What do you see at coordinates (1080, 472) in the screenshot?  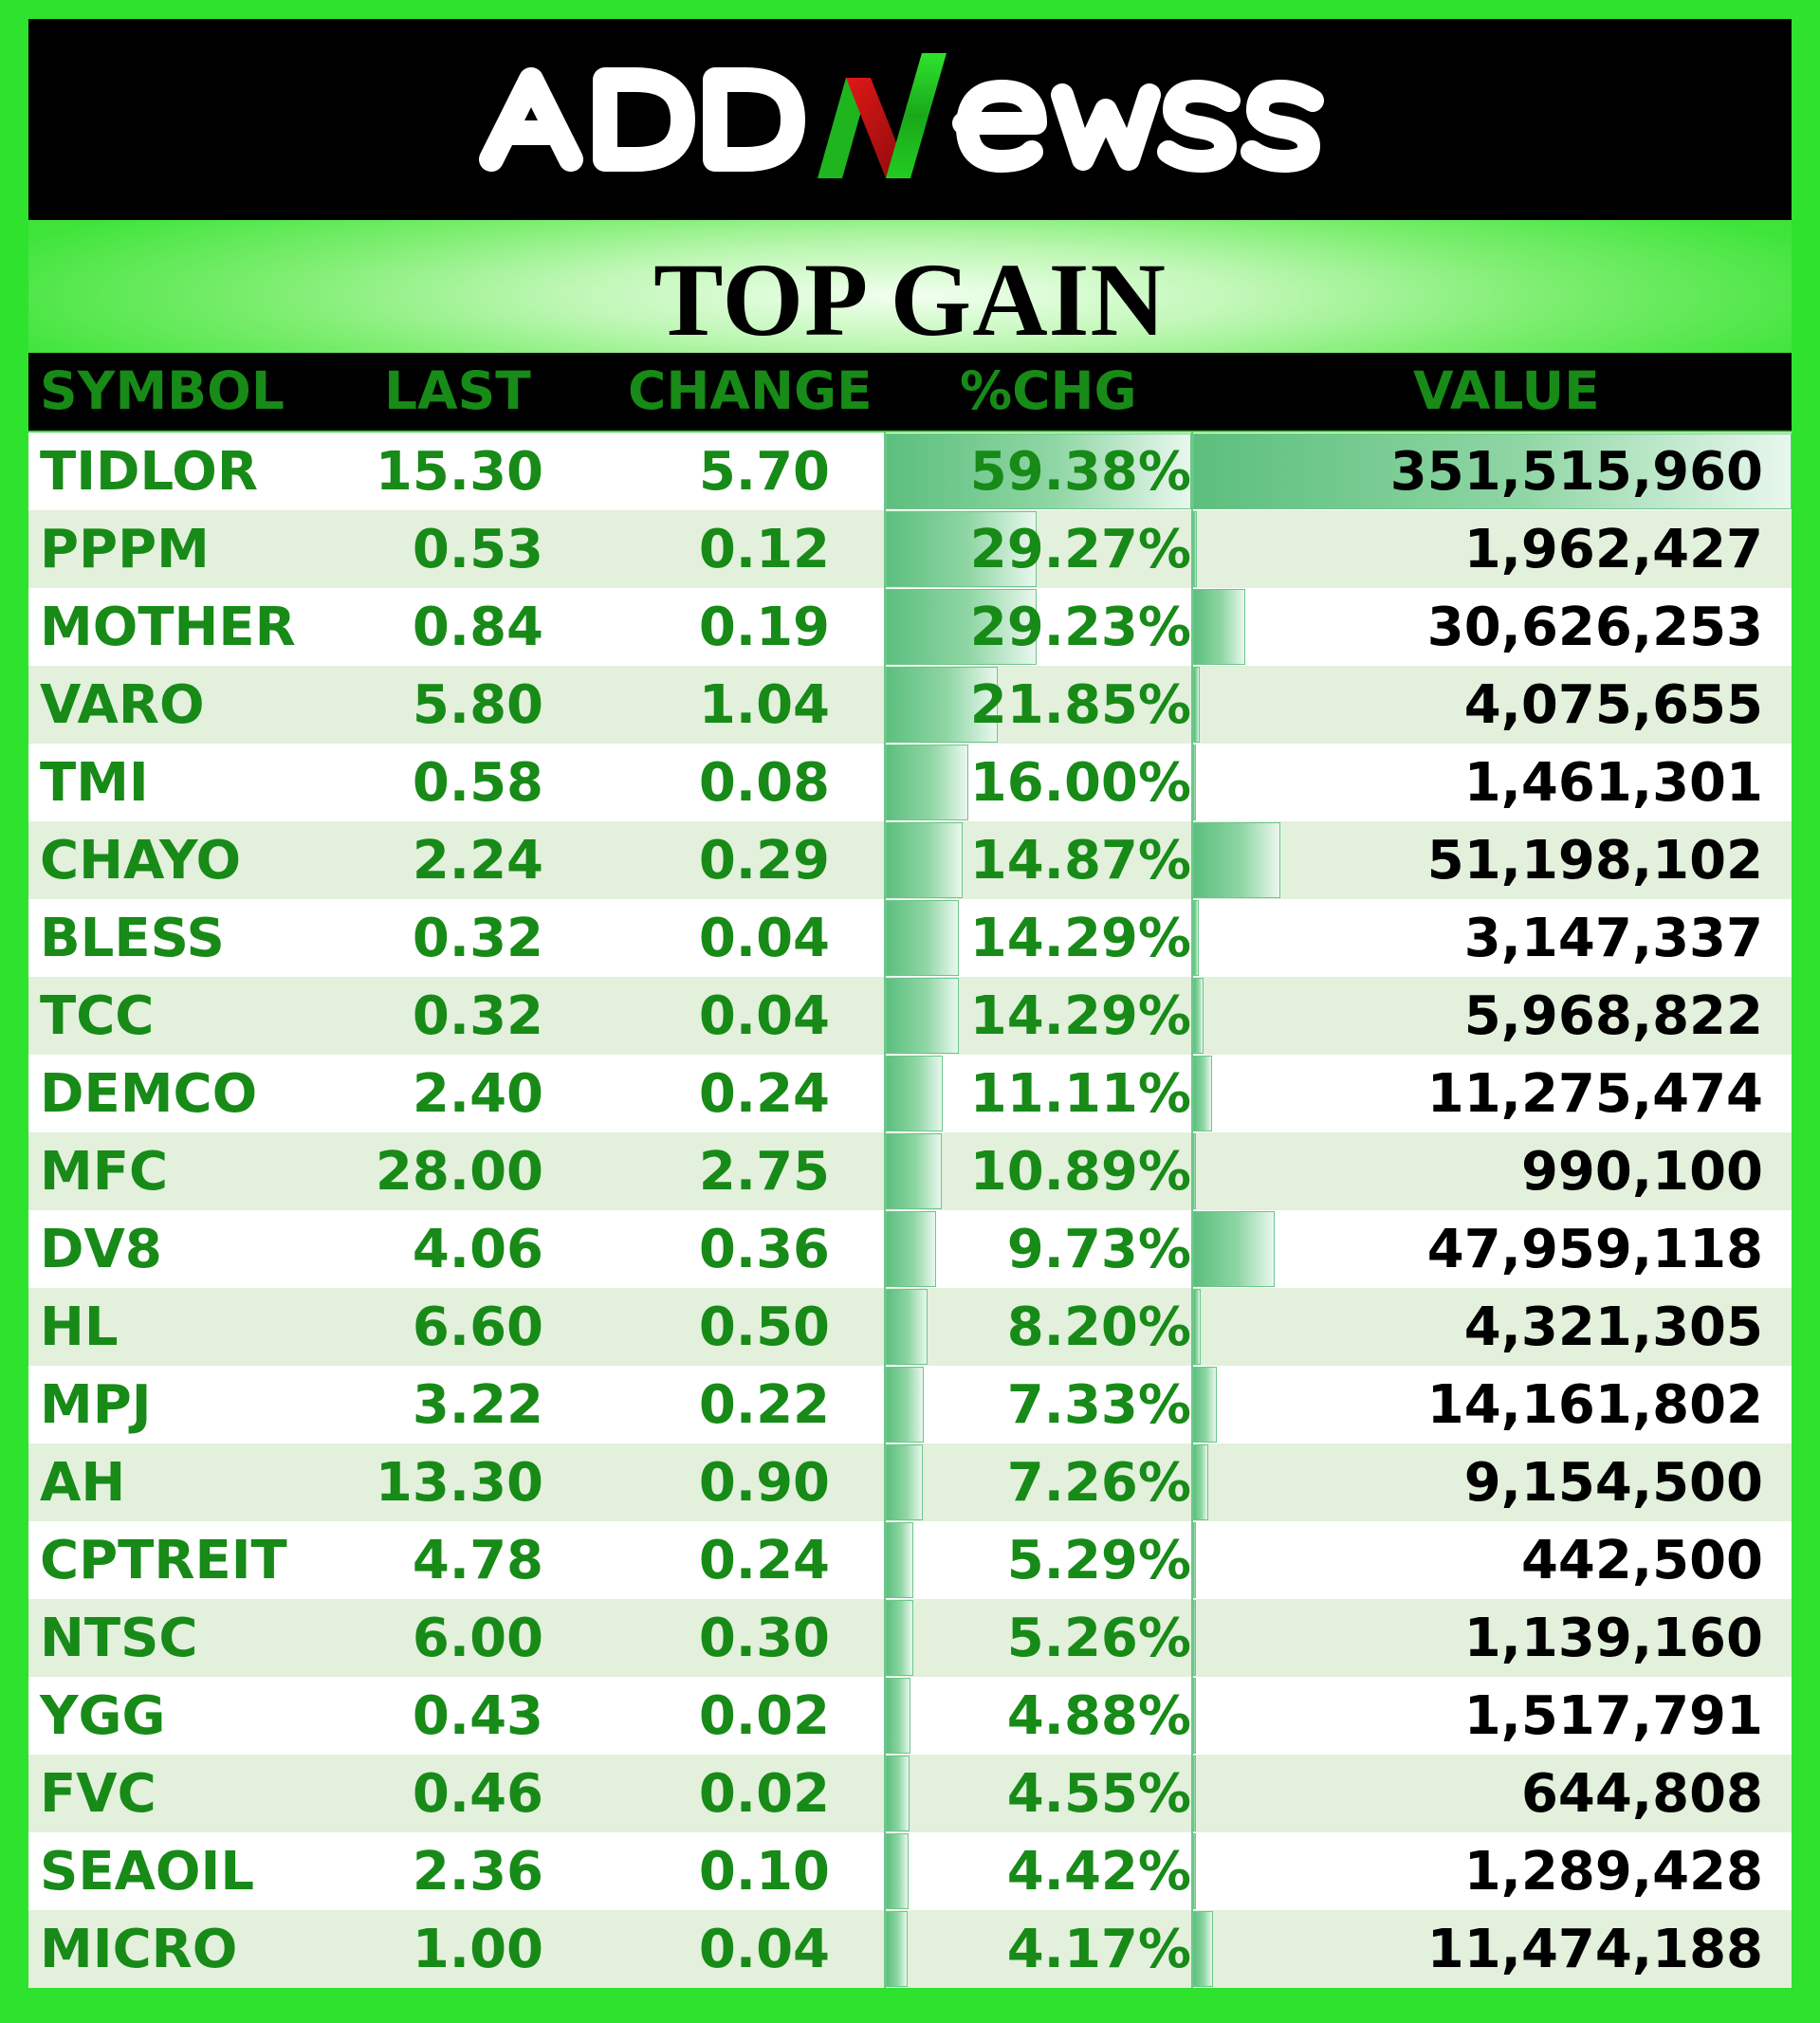 I see `cell-pct: 59.38%` at bounding box center [1080, 472].